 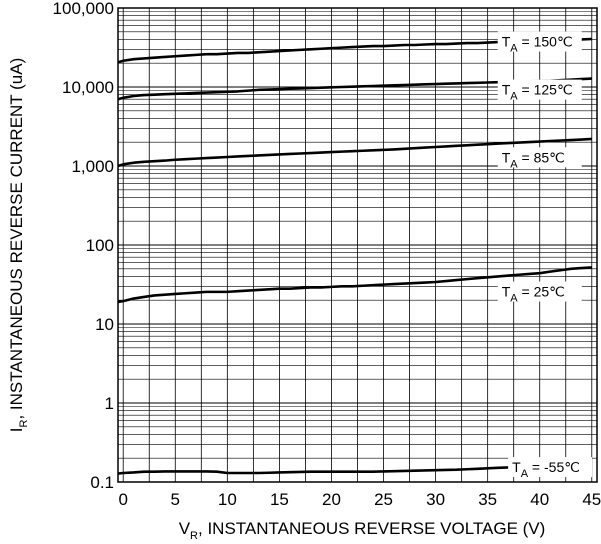 What do you see at coordinates (122, 499) in the screenshot?
I see `x-tick-label: 0` at bounding box center [122, 499].